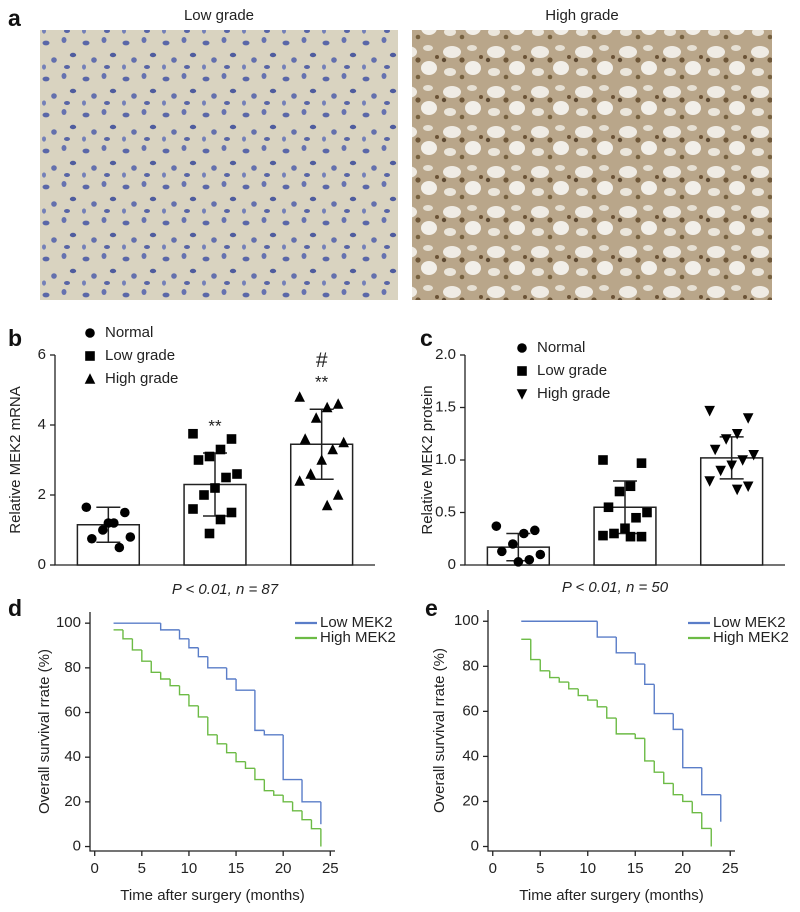 The width and height of the screenshot is (800, 912). Describe the element at coordinates (189, 868) in the screenshot. I see `x-tick-label: 10` at that location.